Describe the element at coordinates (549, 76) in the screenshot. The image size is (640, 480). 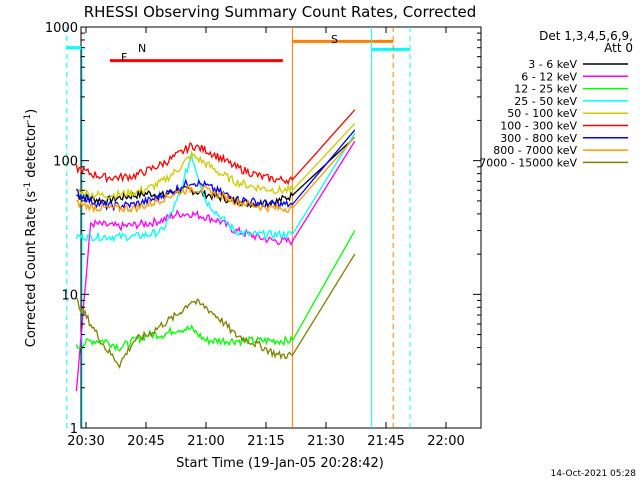
I see `legend-label-1: 6 - 12 keV` at that location.